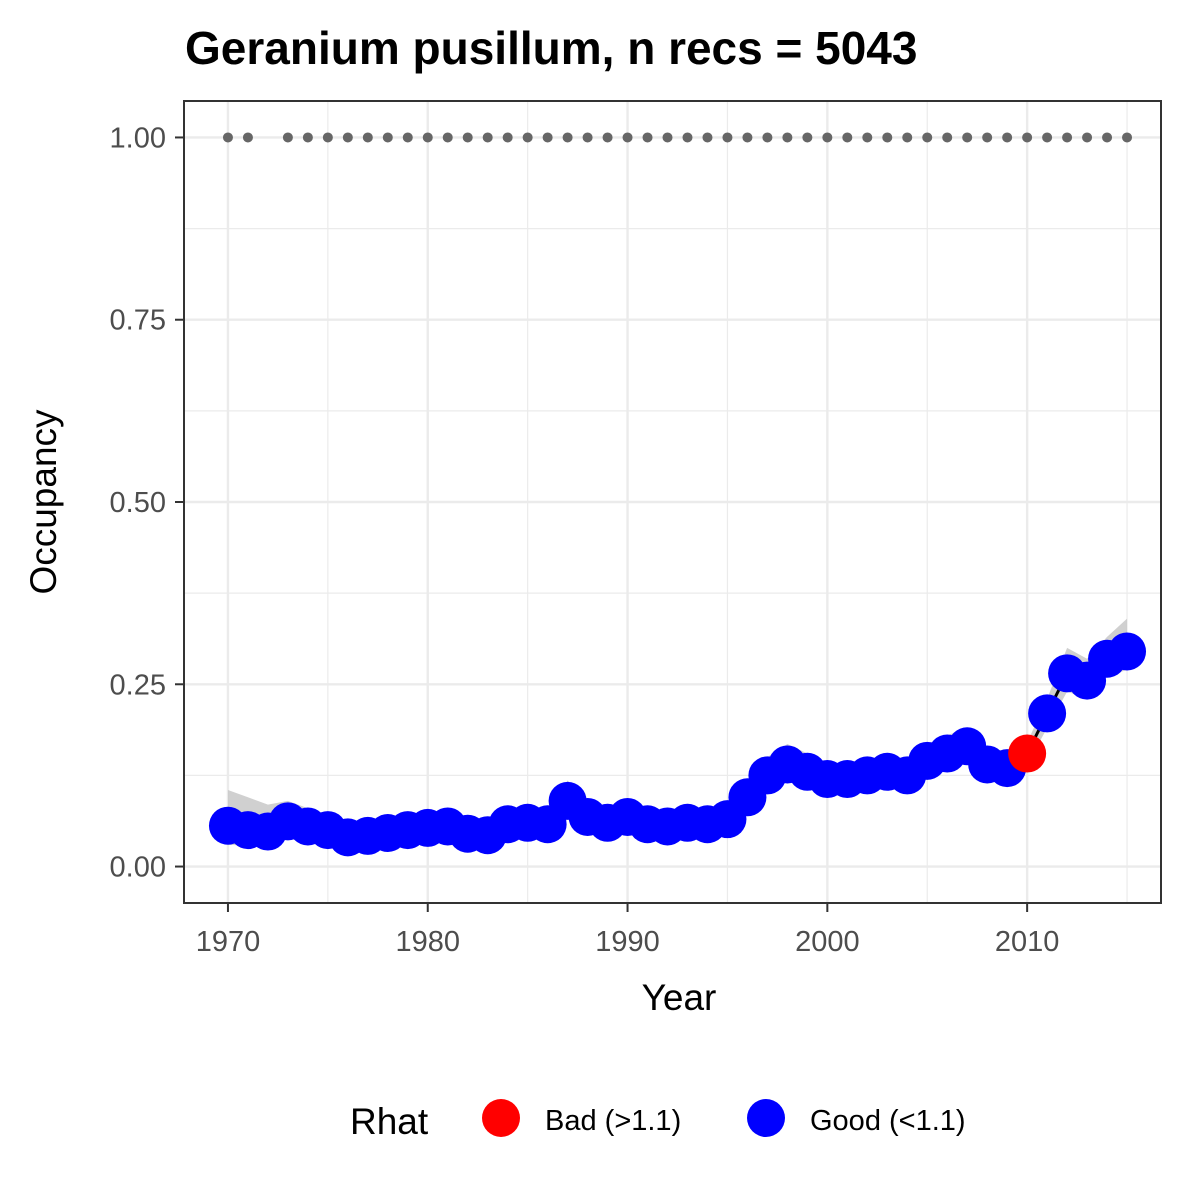  I want to click on data-year-markers, so click(677, 137).